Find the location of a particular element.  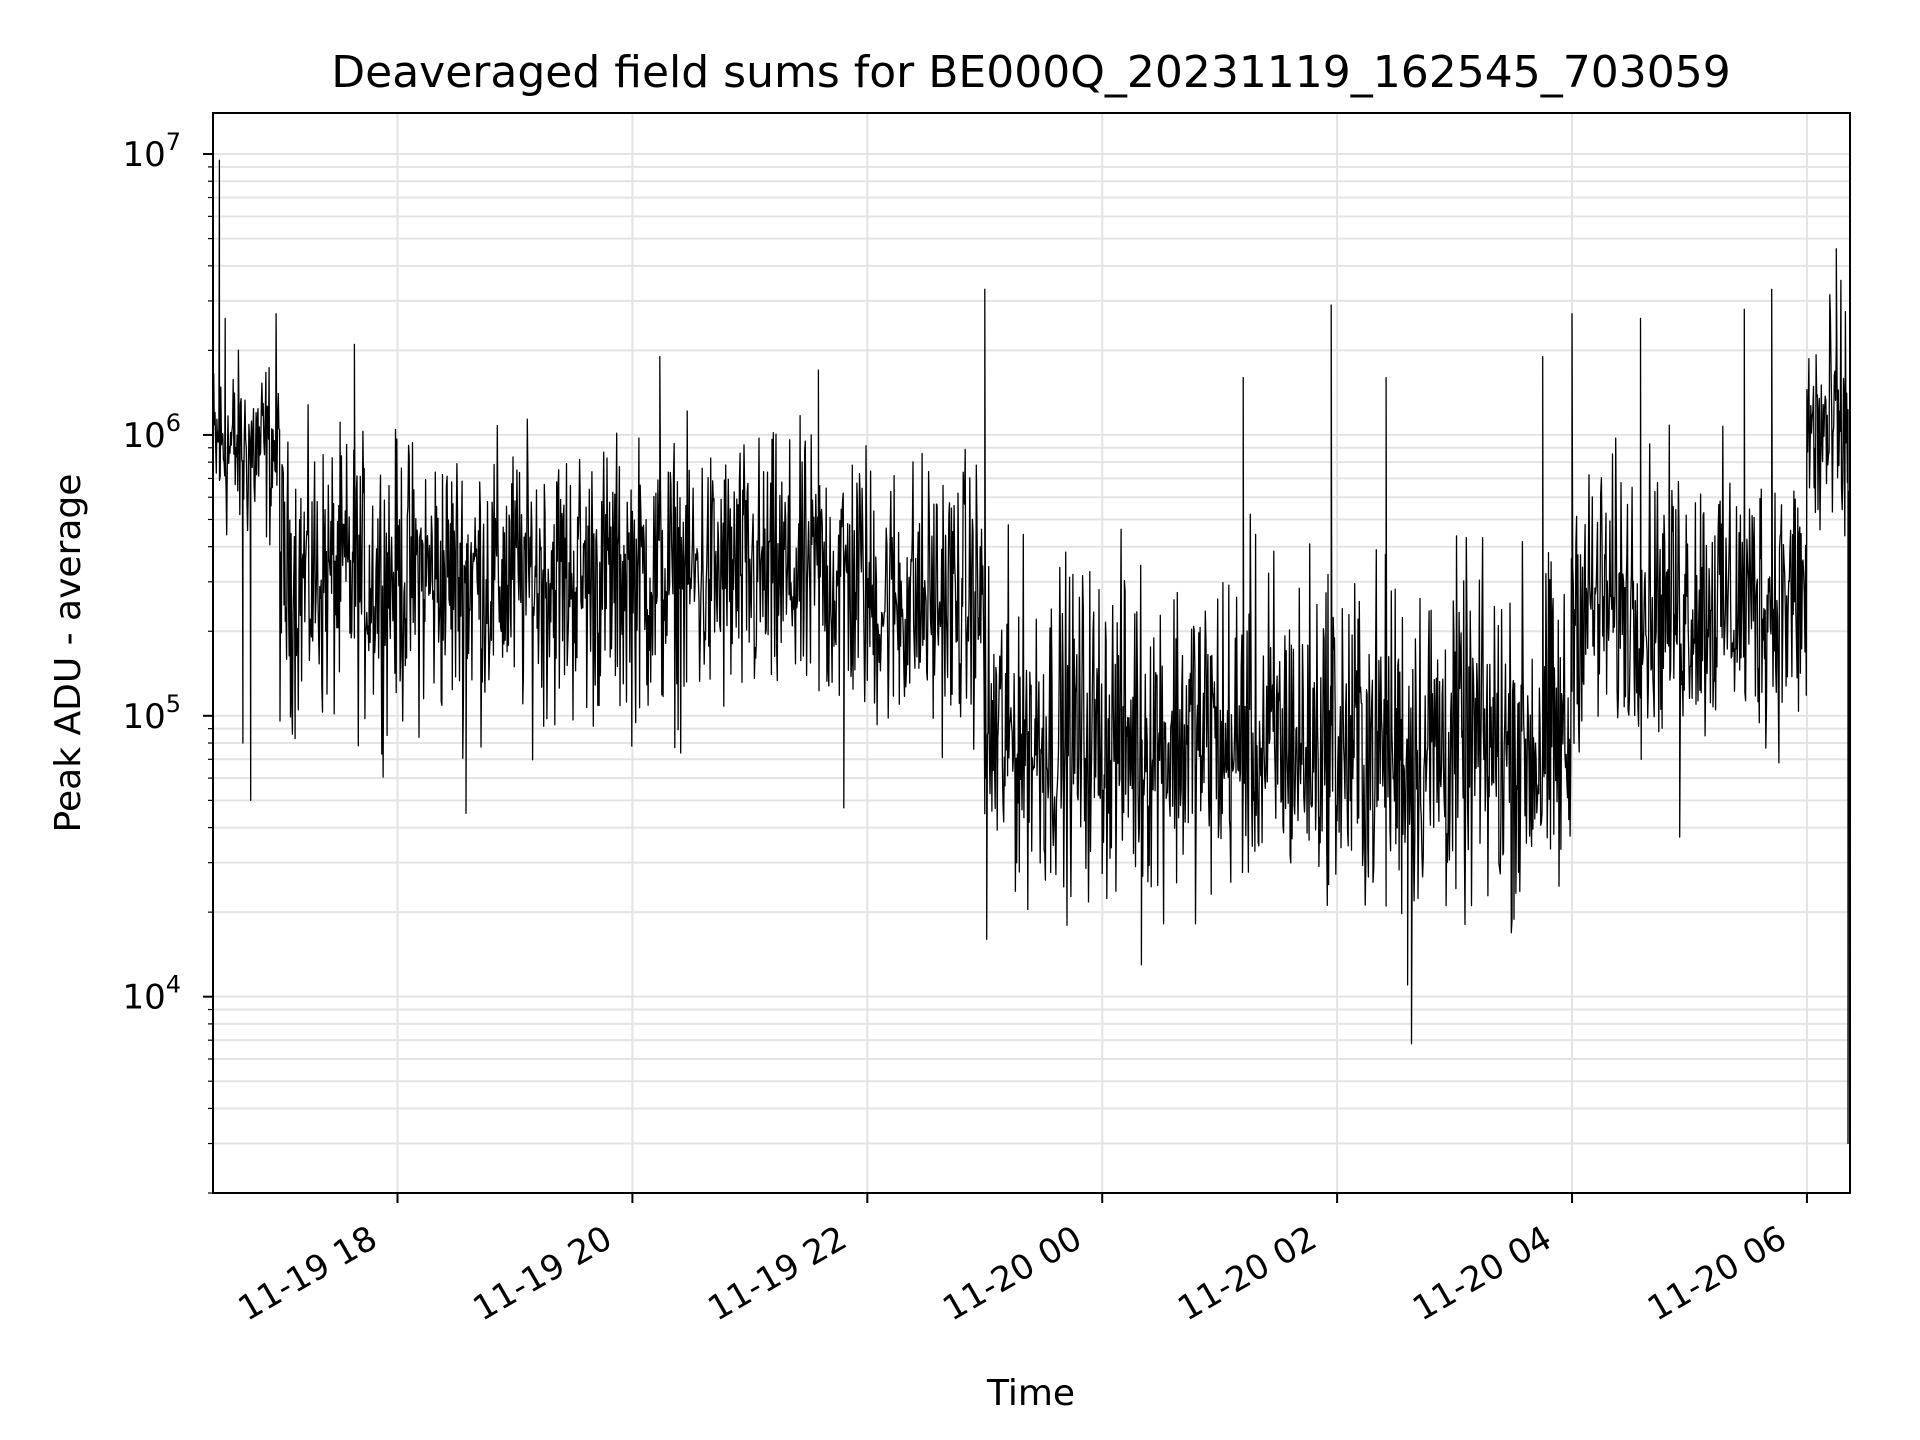

y-tick-label: 10⁵ is located at coordinates (151, 713).